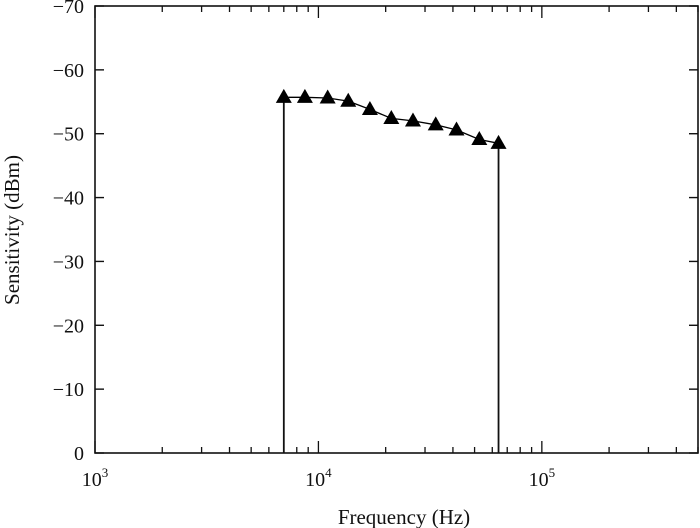 The width and height of the screenshot is (700, 528). What do you see at coordinates (68, 9) in the screenshot?
I see `y-tick-label: −70` at bounding box center [68, 9].